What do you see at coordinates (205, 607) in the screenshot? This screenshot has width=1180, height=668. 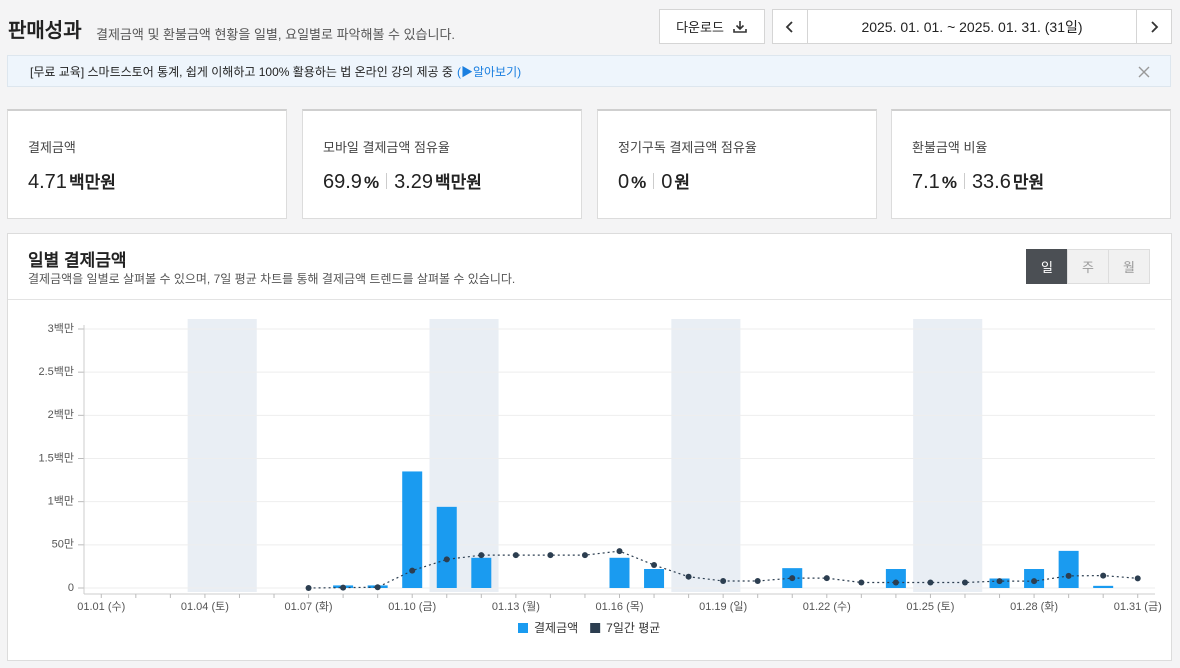 I see `x-tick-label: 01.04 (토)` at bounding box center [205, 607].